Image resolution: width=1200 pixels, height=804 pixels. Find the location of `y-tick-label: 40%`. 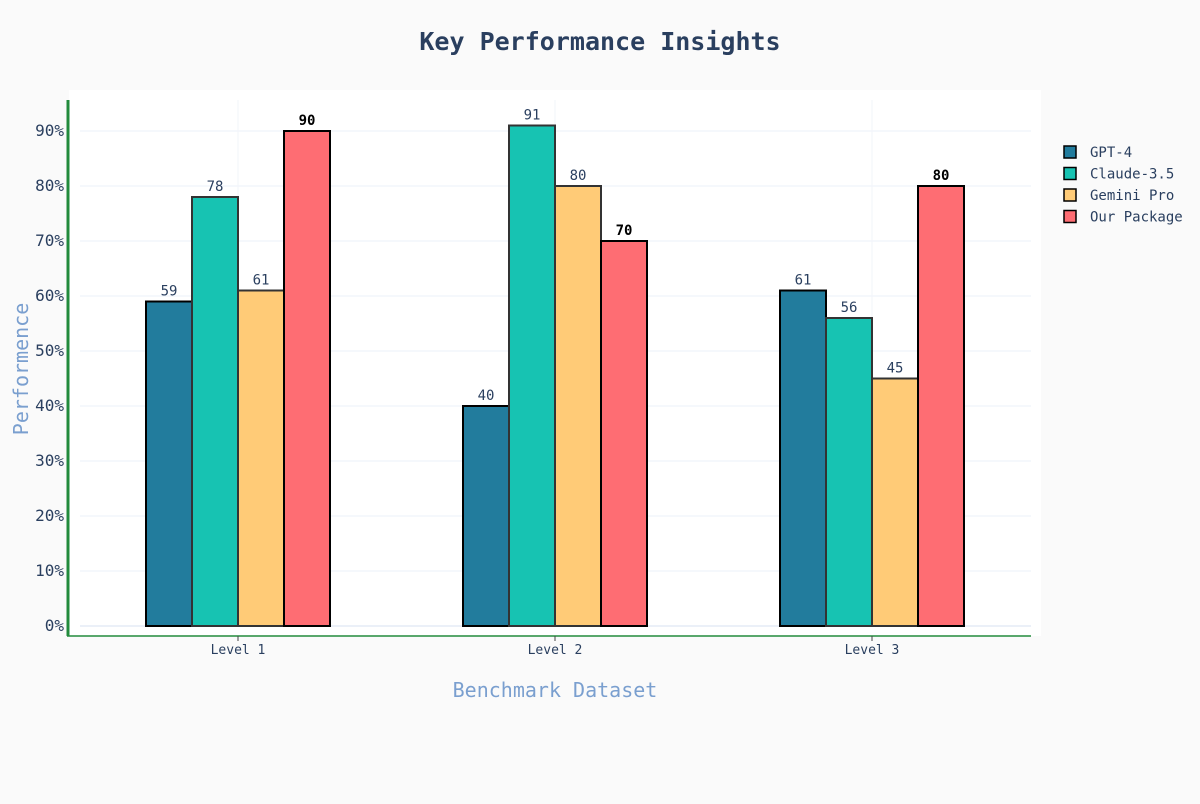

y-tick-label: 40% is located at coordinates (49, 405).